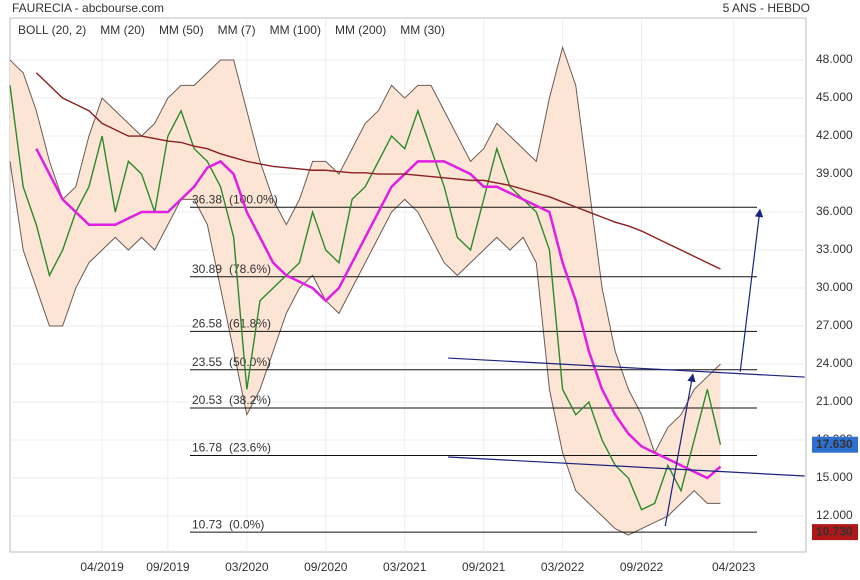  Describe the element at coordinates (122, 30) in the screenshot. I see `legend-item: MM (20)` at that location.